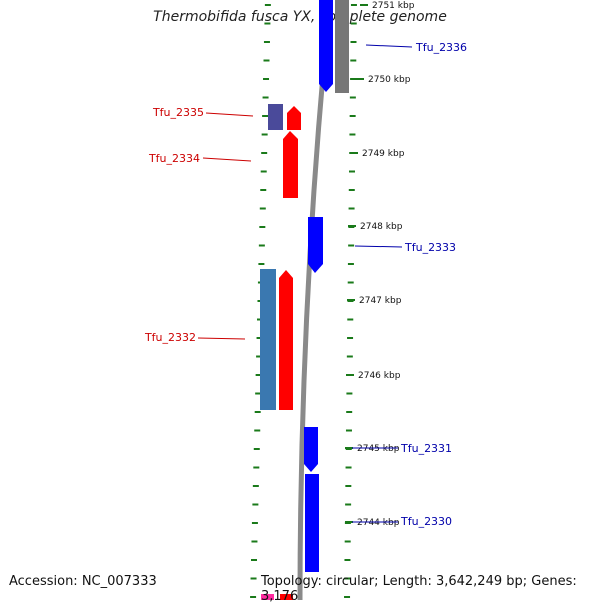 This screenshot has width=600, height=604. What do you see at coordinates (379, 376) in the screenshot?
I see `scale-label: 2746 kbp` at bounding box center [379, 376].